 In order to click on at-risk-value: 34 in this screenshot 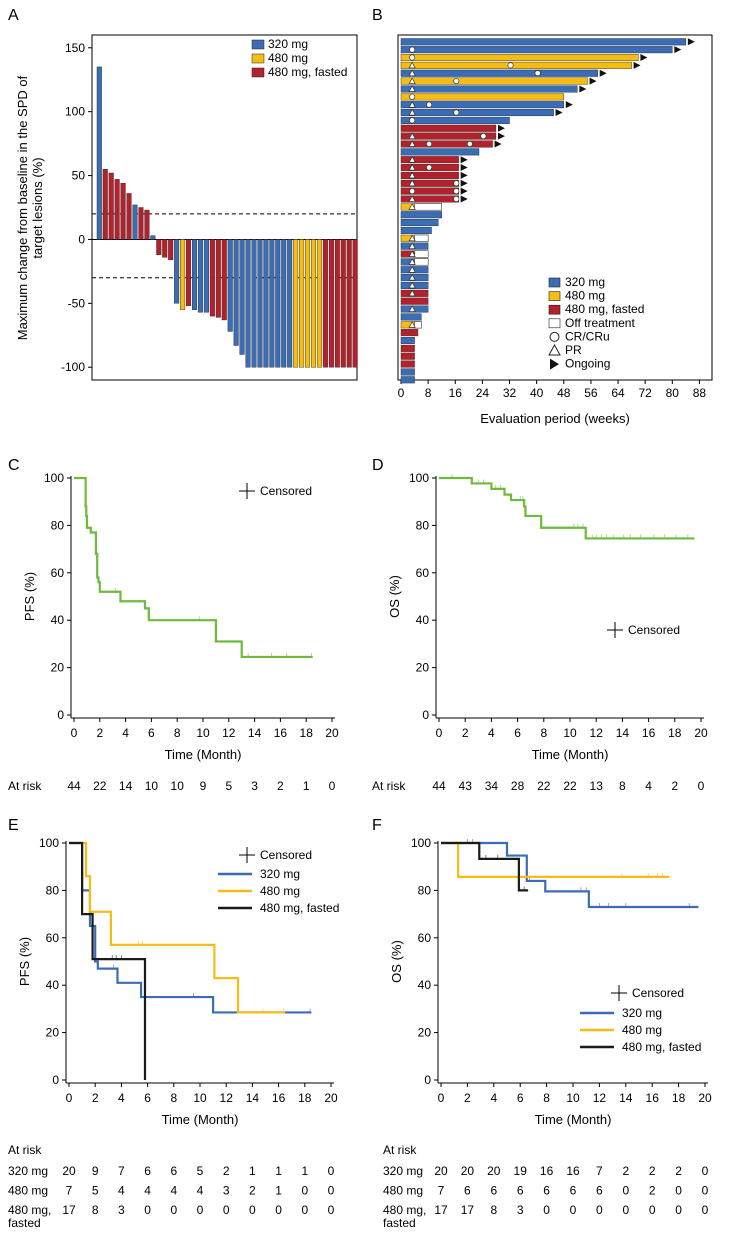, I will do `click(492, 786)`.